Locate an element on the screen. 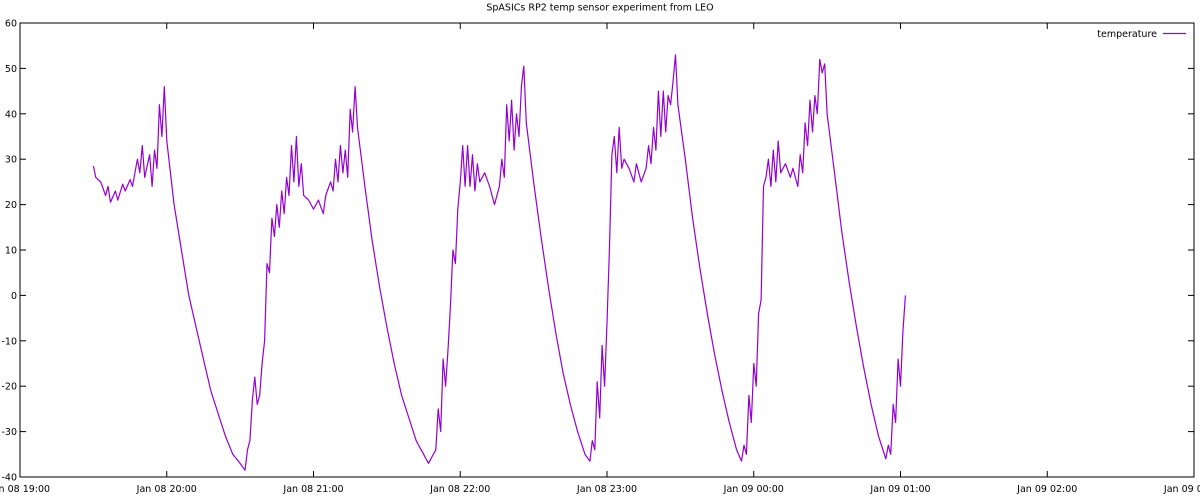 The height and width of the screenshot is (502, 1200). x-tick-label: Jan 09 03:00 is located at coordinates (1181, 489).